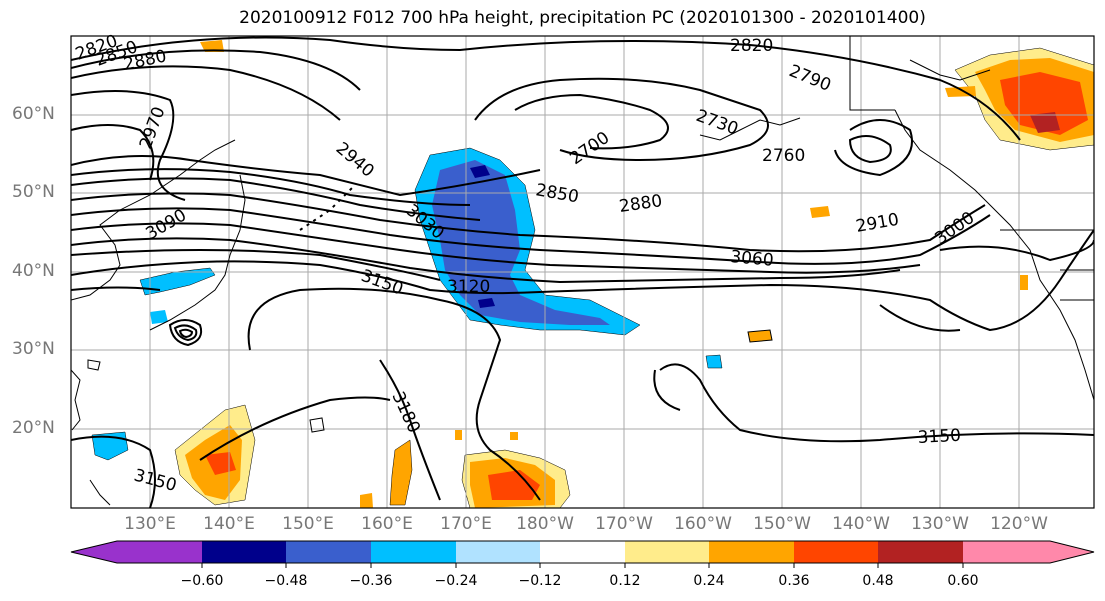  What do you see at coordinates (468, 287) in the screenshot?
I see `contour-label: 3120` at bounding box center [468, 287].